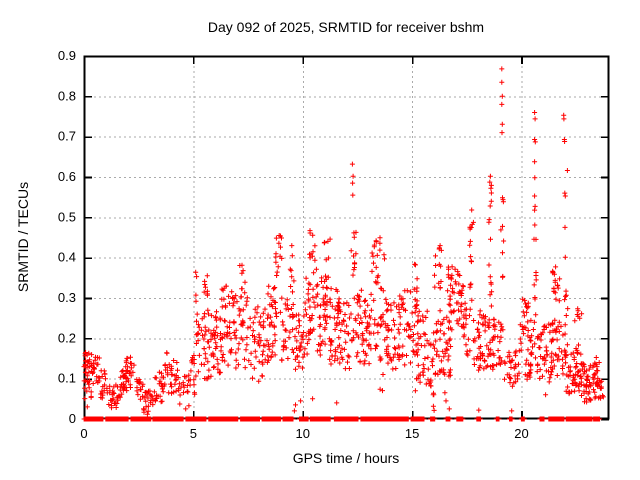 This screenshot has width=640, height=480. Describe the element at coordinates (83, 433) in the screenshot. I see `x-tick-label: 0` at that location.